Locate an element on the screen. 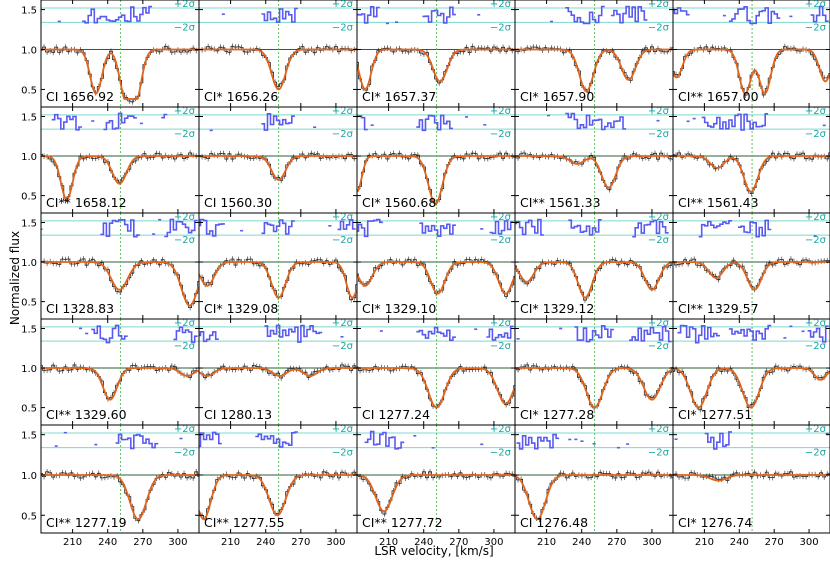  panel: +2σ −2σ CI* 1329.10 is located at coordinates (436, 266).